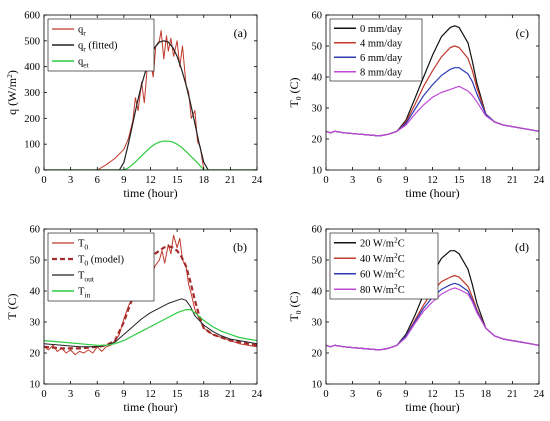 This screenshot has width=550, height=421. Describe the element at coordinates (32, 145) in the screenshot. I see `y-tick-label: 100` at that location.